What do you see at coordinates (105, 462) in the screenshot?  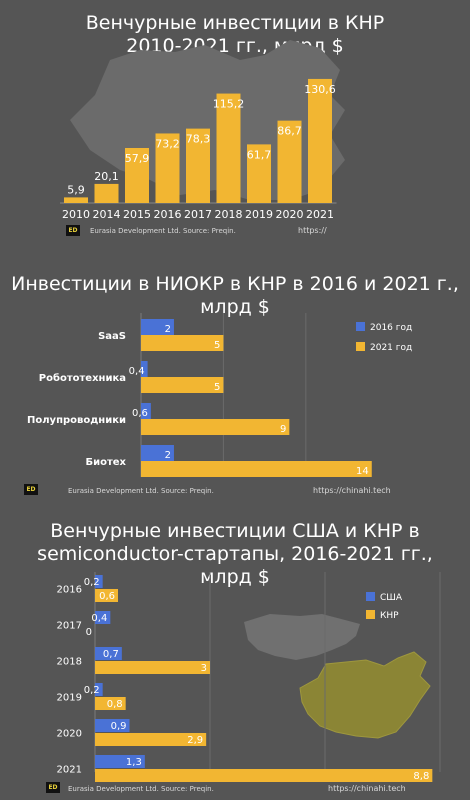 I see `category-label-4: Биотех` at bounding box center [105, 462].